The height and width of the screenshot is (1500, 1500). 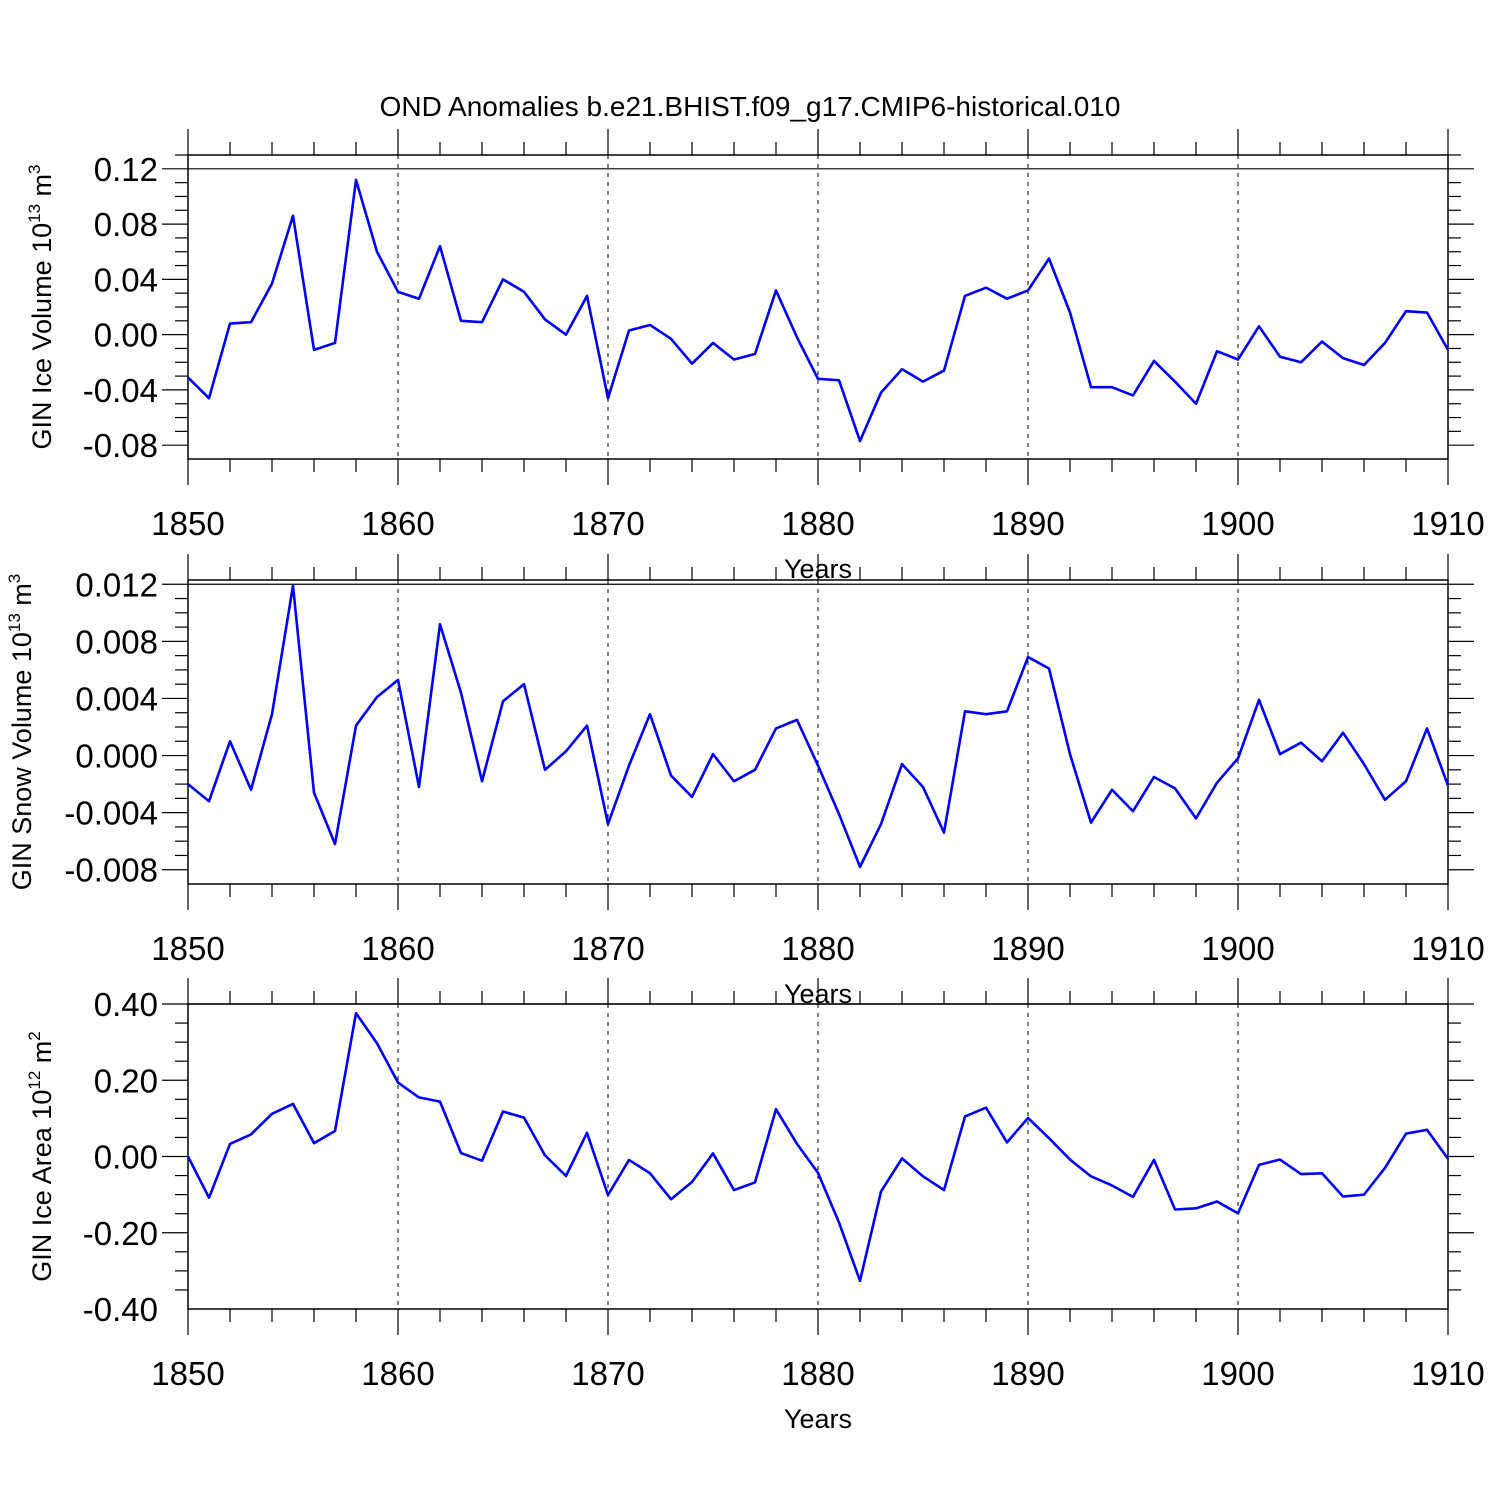 I want to click on y-tick-labels: -0.08 -0.04 0.00 0.04 0.08 0.12, so click(x=120, y=307).